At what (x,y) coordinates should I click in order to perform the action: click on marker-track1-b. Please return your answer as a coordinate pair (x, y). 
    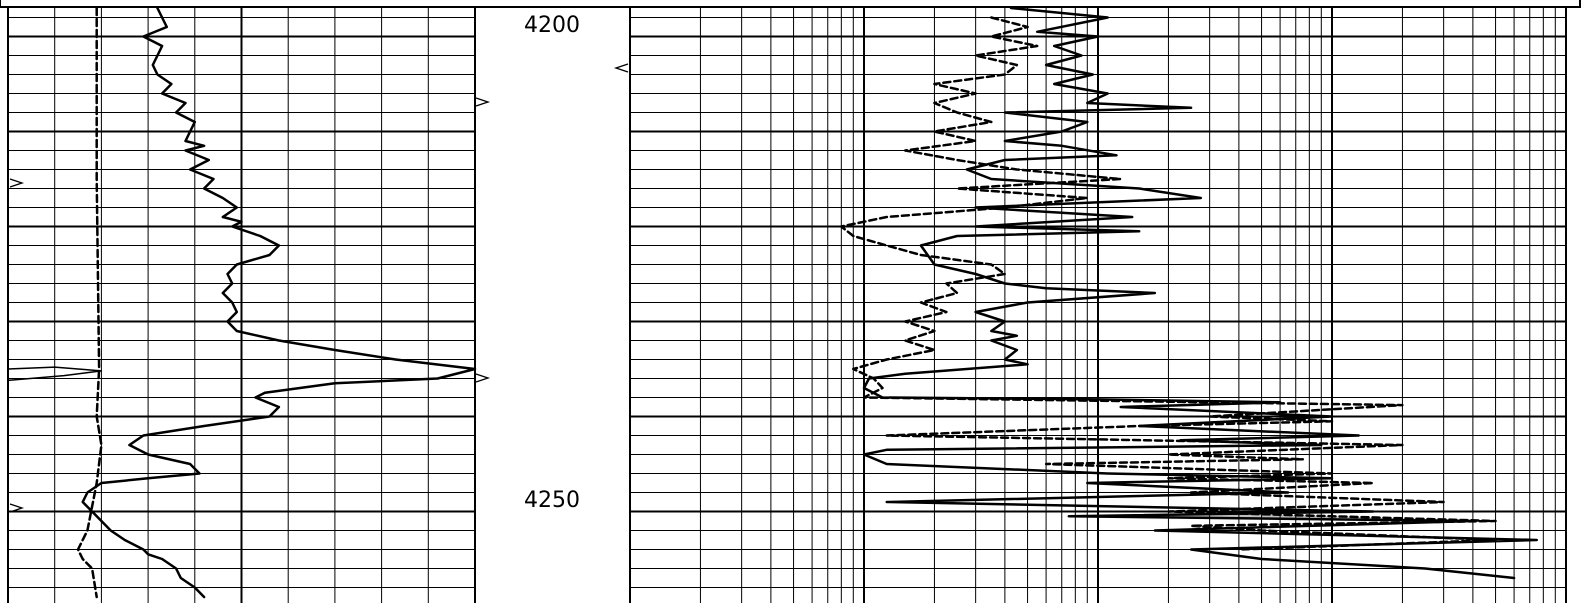
    Looking at the image, I should click on (17, 508).